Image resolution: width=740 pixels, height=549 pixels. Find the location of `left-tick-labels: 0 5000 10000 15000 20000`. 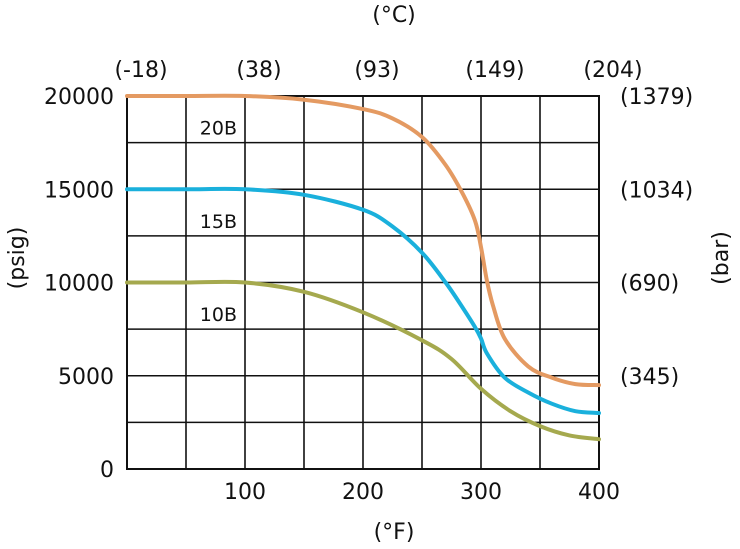

left-tick-labels: 0 5000 10000 15000 20000 is located at coordinates (79, 284).